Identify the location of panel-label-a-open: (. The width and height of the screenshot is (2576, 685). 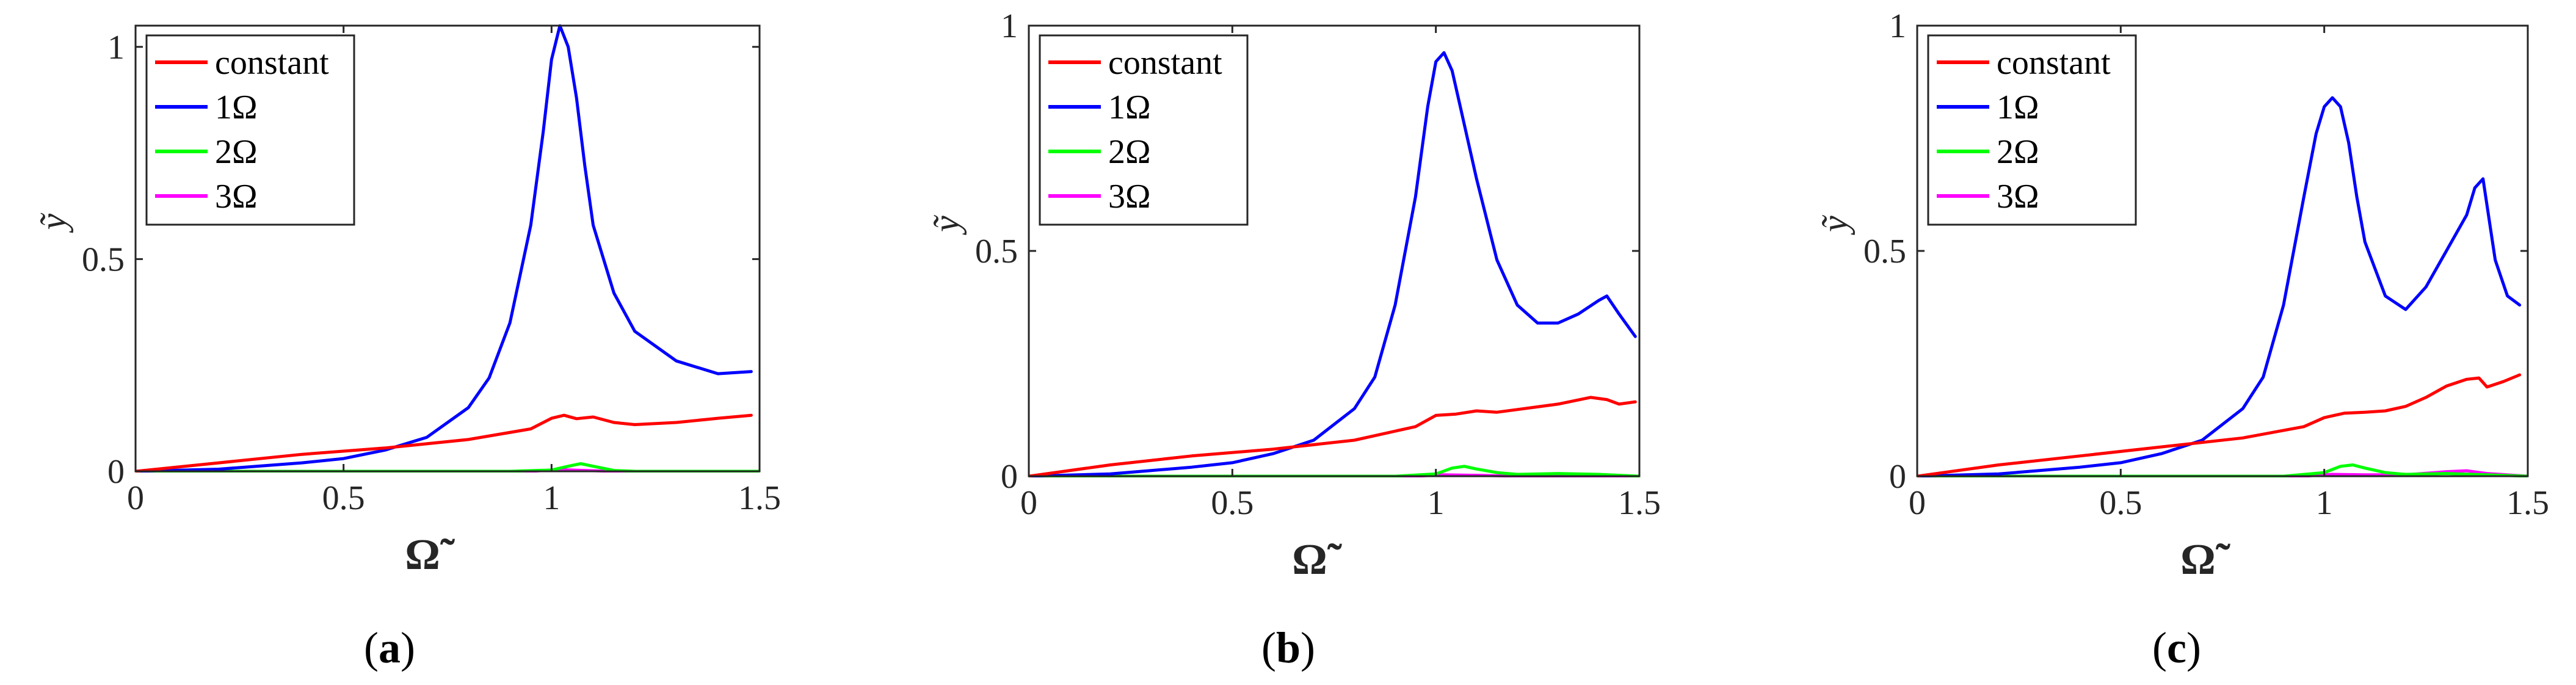
(371, 647).